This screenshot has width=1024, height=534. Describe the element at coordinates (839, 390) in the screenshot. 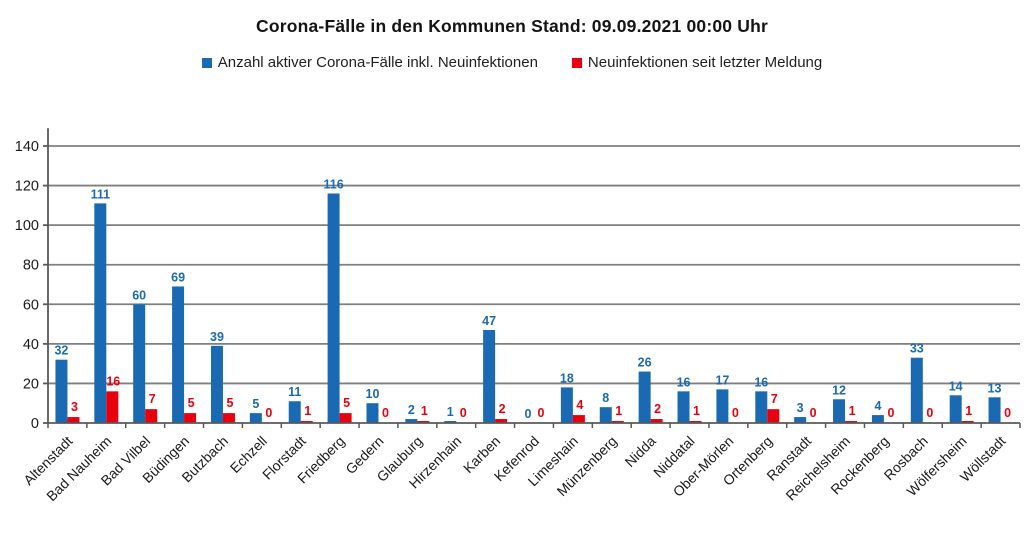

I see `value-label-active-Reichelsheim: 12` at that location.